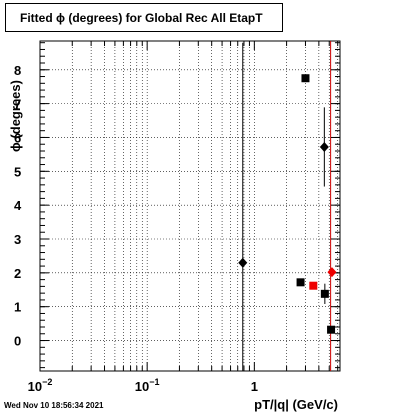  I want to click on x-tick-label: 10⁻², so click(40, 385).